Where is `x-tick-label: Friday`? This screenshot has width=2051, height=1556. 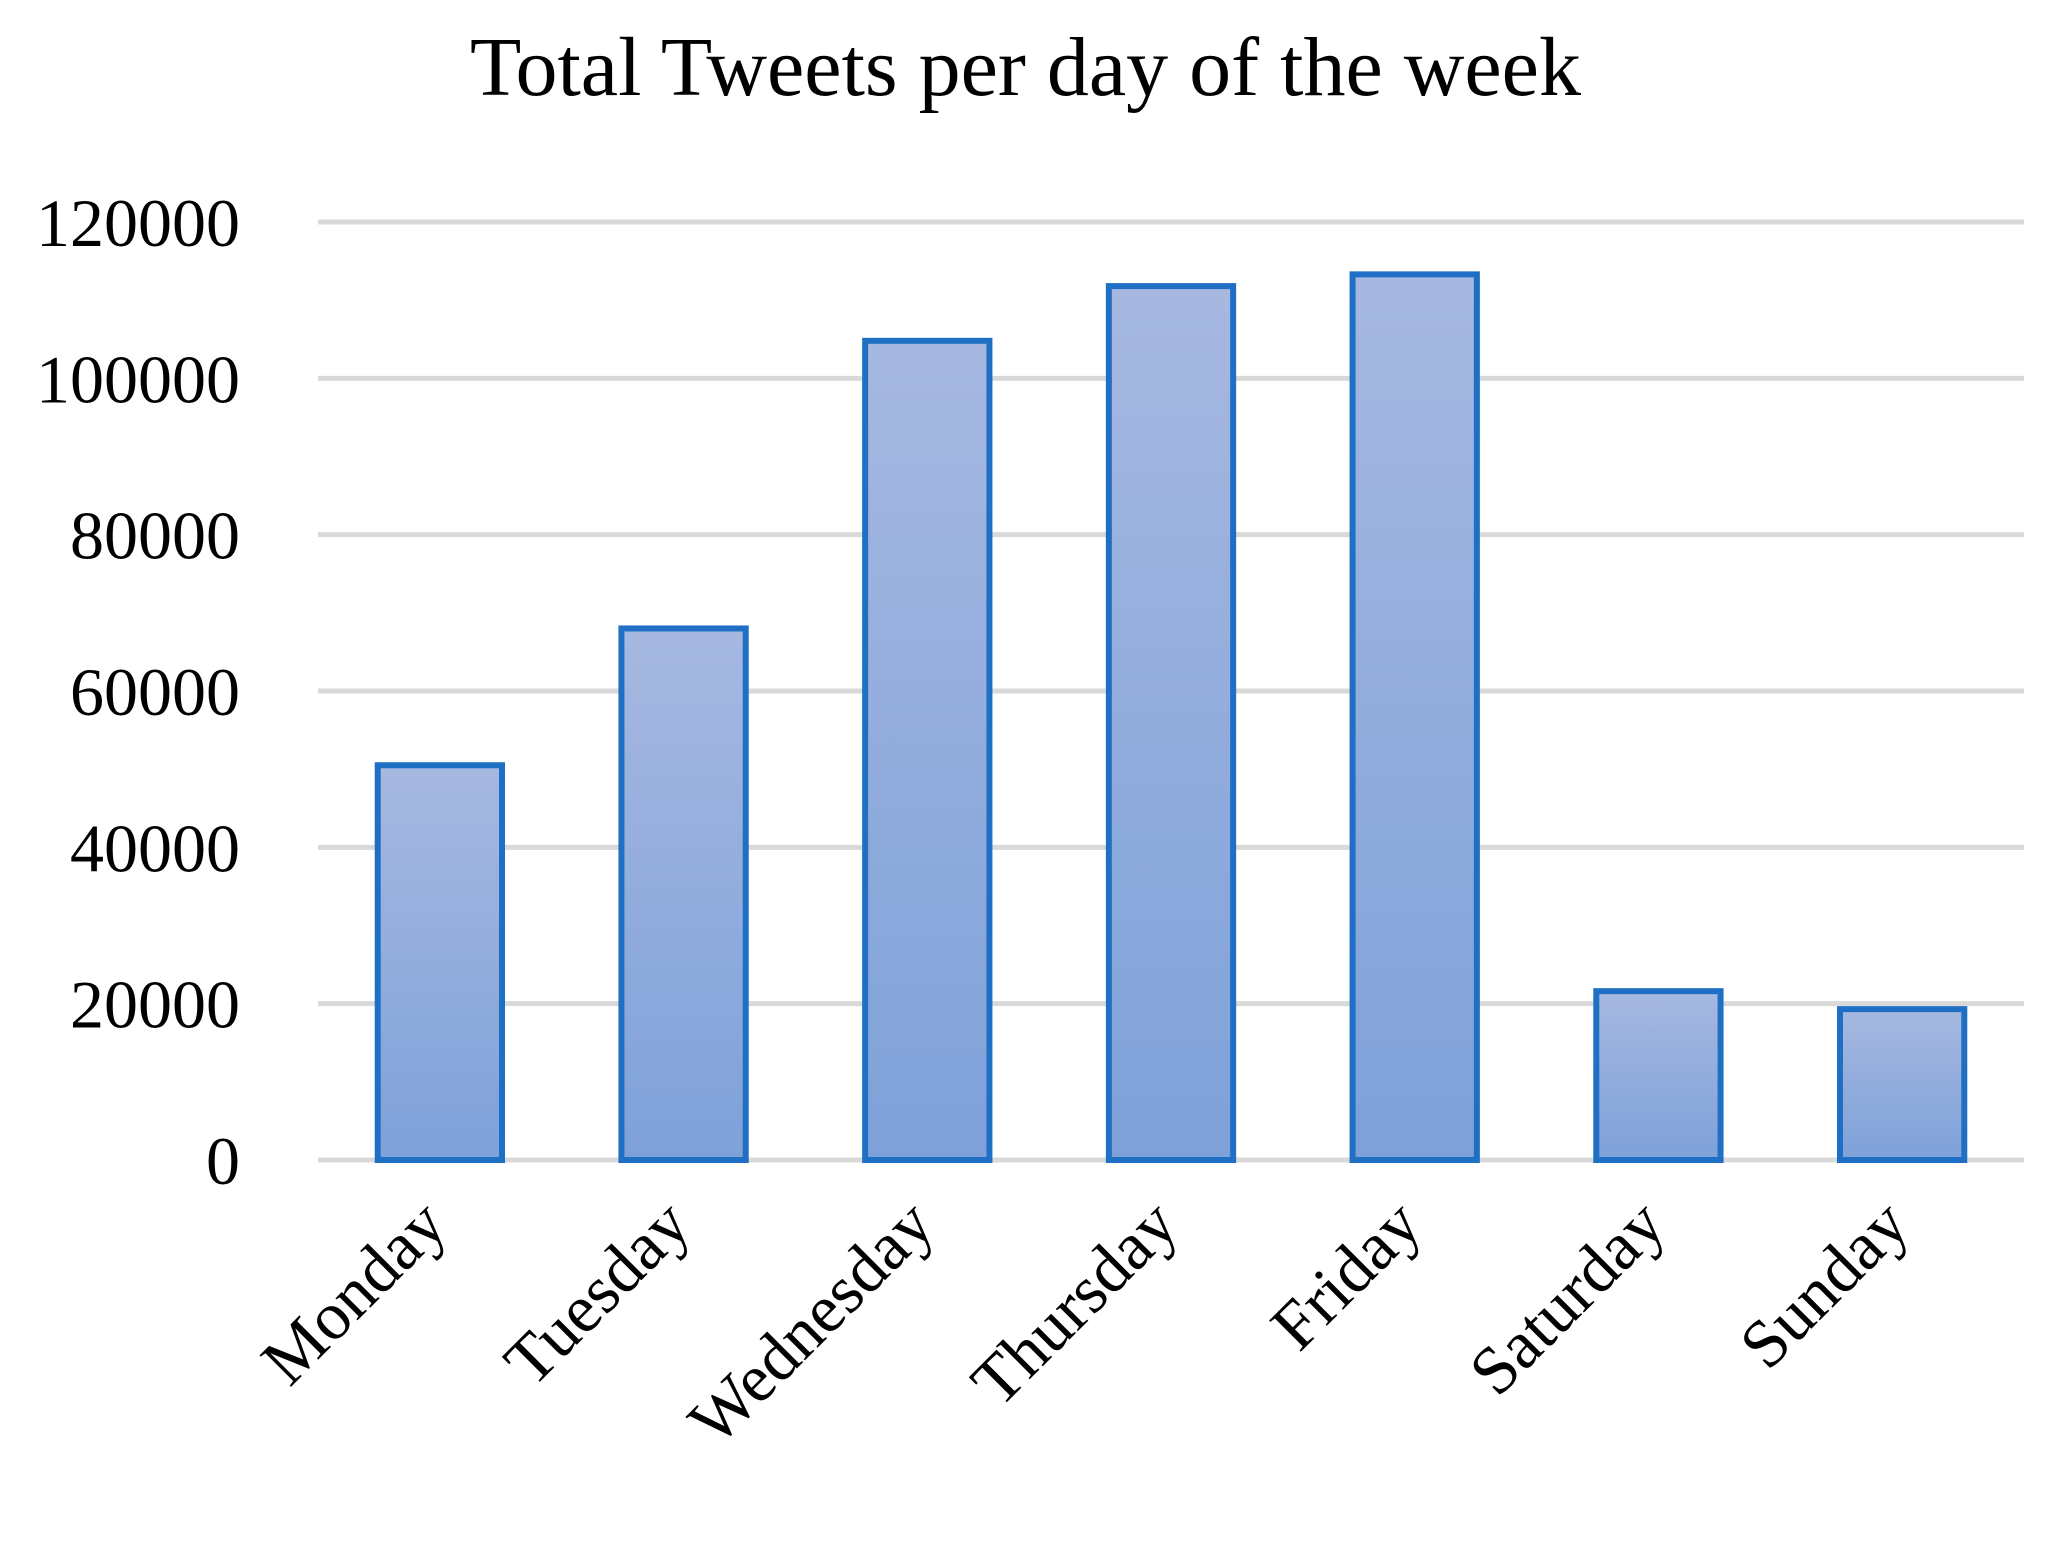 x-tick-label: Friday is located at coordinates (1345, 1274).